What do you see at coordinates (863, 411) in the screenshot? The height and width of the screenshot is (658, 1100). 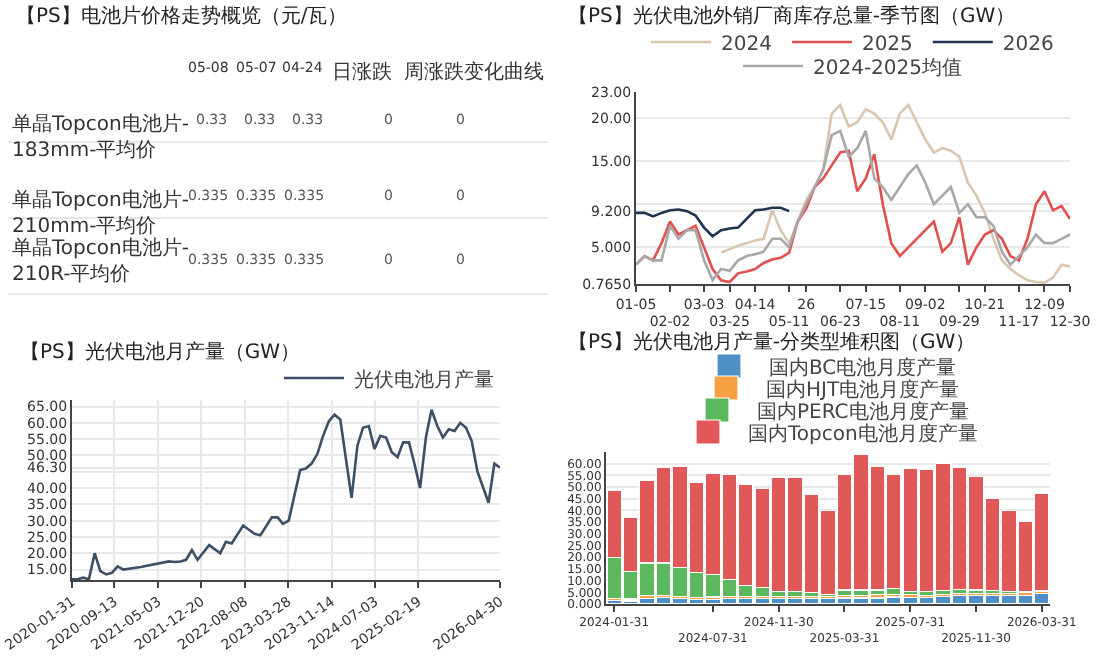 I see `legend-label: 国内PERC电池月度产量` at bounding box center [863, 411].